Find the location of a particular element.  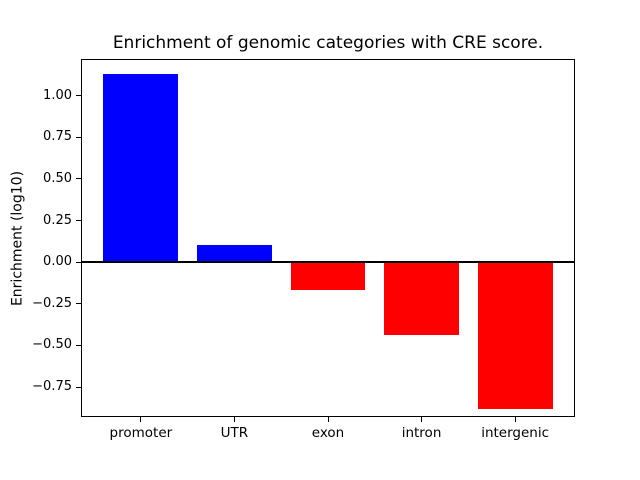

y-tick-label: −0.25 is located at coordinates (52, 303).